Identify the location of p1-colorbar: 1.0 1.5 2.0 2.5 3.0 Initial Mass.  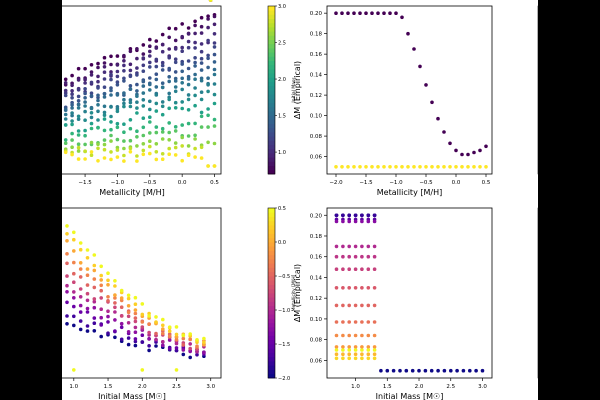
(282, 89).